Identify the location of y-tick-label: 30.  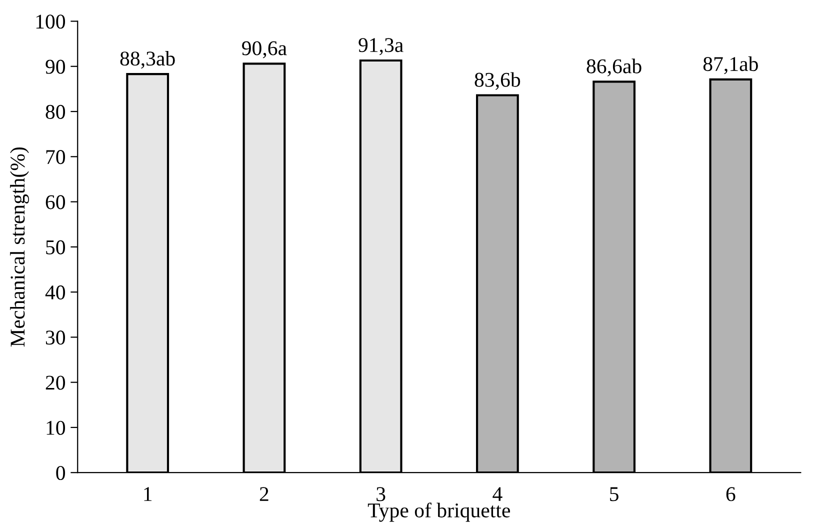
(56, 337).